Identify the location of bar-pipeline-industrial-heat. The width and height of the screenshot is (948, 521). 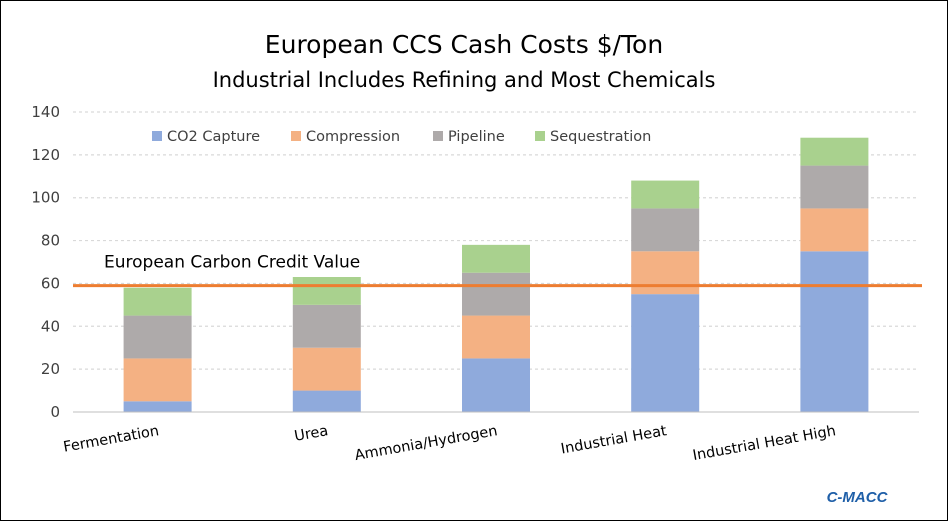
(665, 230).